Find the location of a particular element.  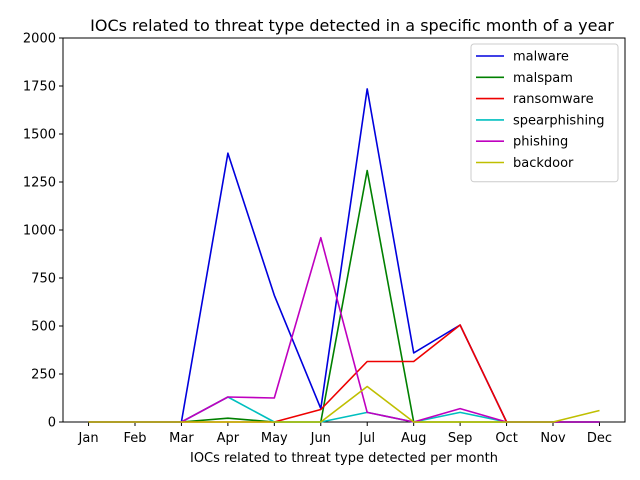

x-axis: Jan Feb Mar Apr May Jun Jul Aug Sep Oct Nov Dec is located at coordinates (345, 434).